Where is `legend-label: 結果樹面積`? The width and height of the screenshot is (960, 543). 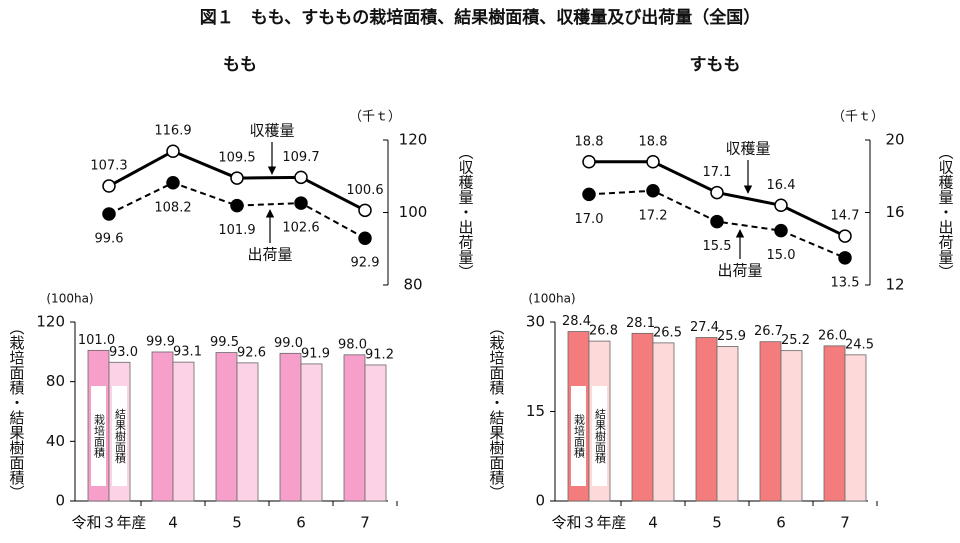
legend-label: 結果樹面積 is located at coordinates (120, 435).